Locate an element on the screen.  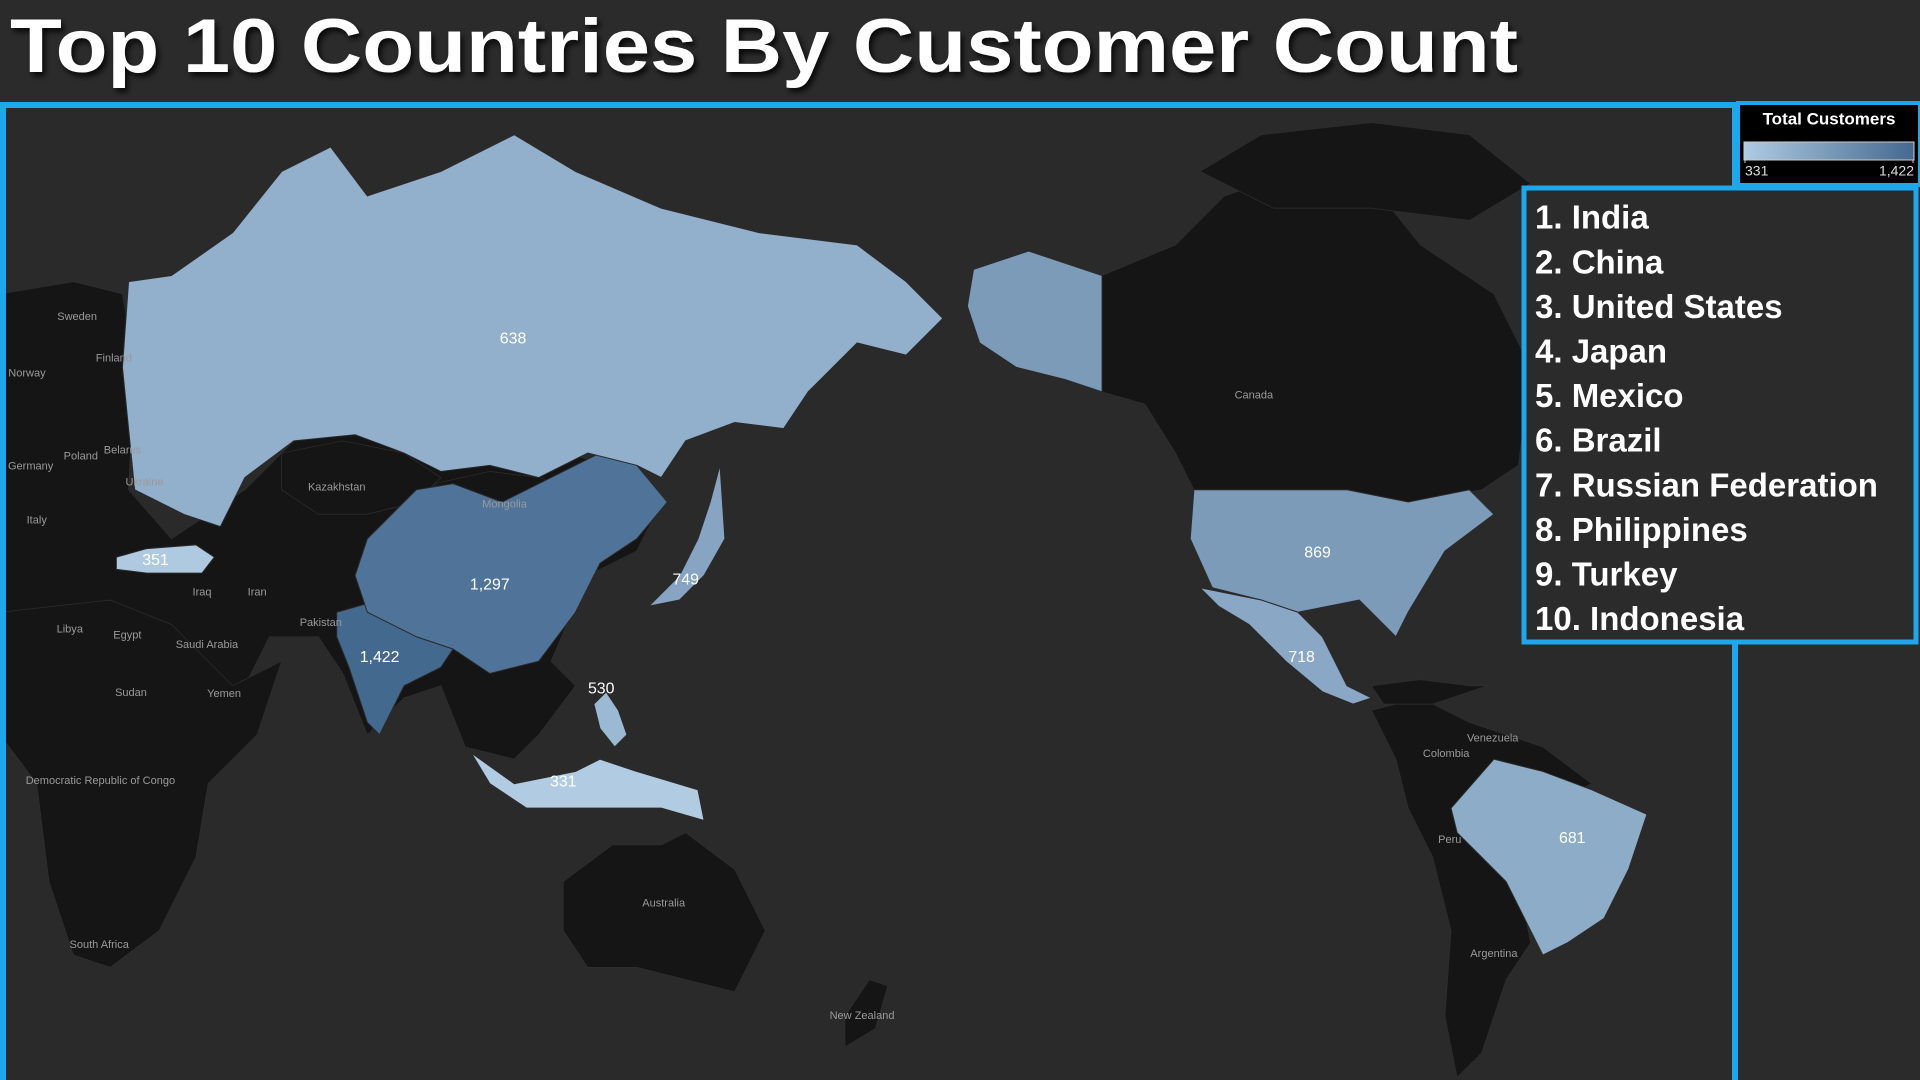
land-africa is located at coordinates (144, 783).